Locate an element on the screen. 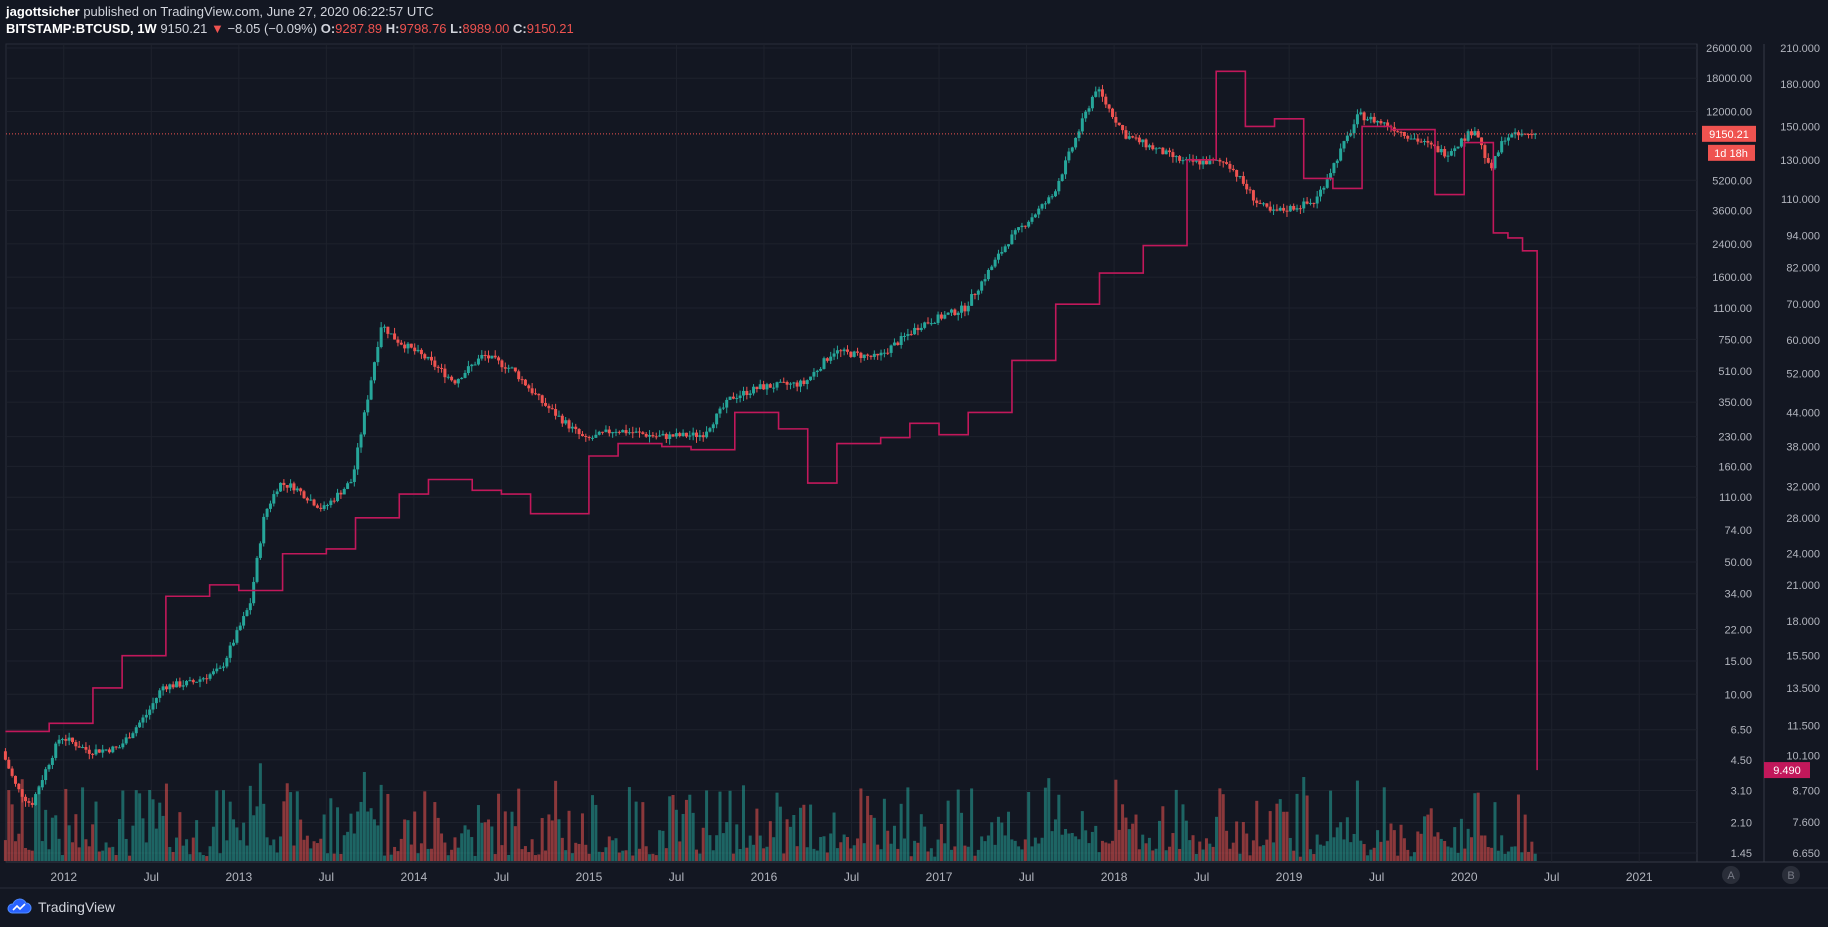  countdown-tag is located at coordinates (1731, 152).